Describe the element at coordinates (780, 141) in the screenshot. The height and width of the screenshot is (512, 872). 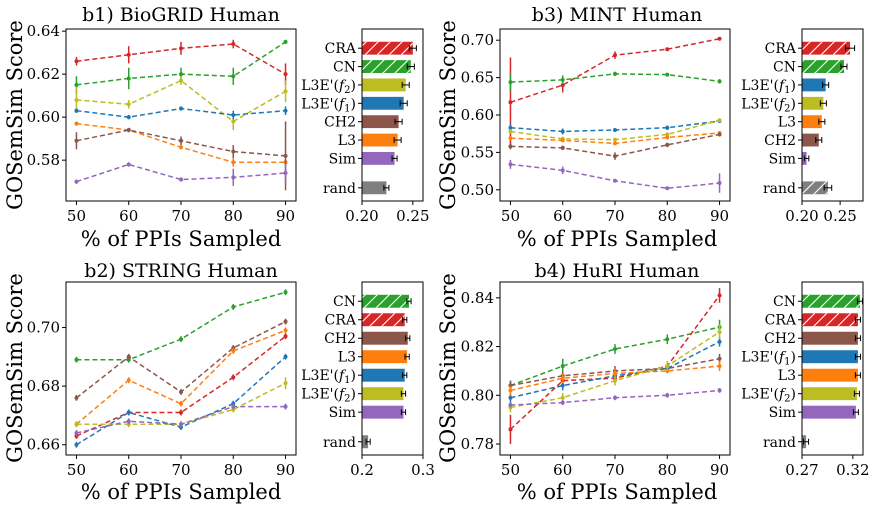
I see `category-label: CH2` at that location.